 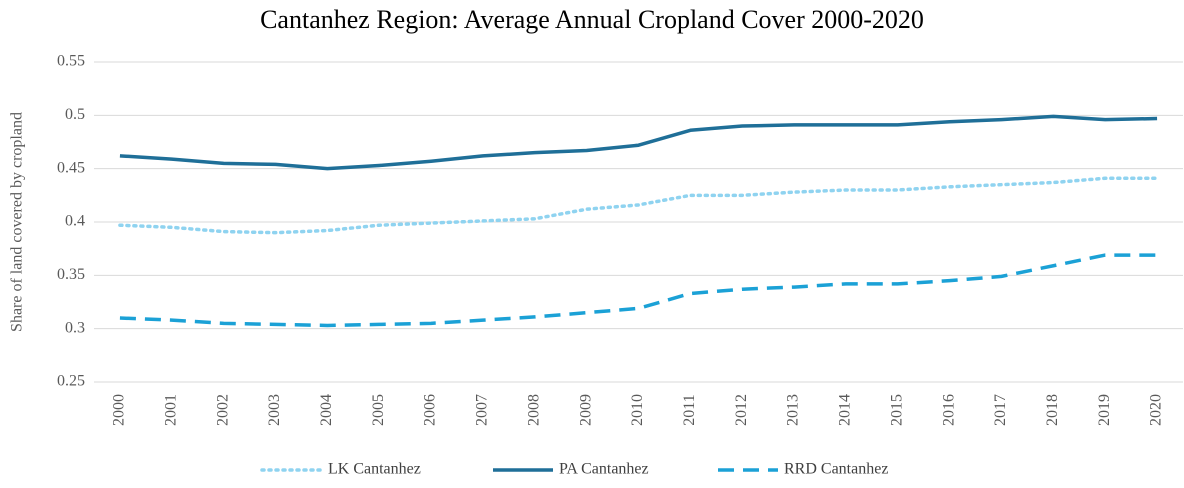 I want to click on y-tick-label: 0.4, so click(x=75, y=221).